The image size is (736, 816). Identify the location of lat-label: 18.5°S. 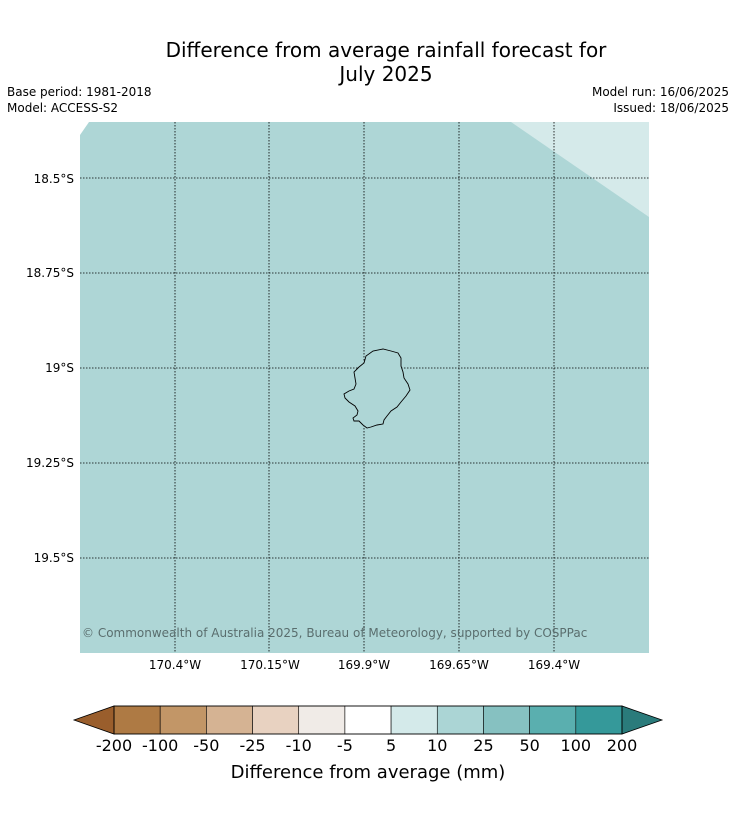
(53, 179).